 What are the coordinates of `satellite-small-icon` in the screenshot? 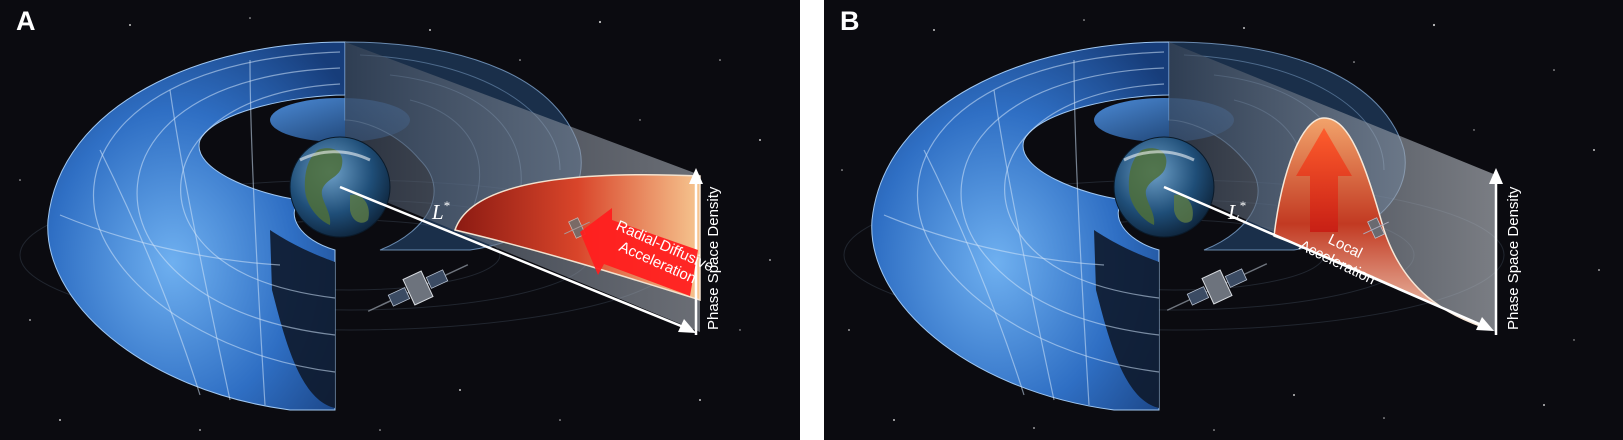 It's located at (1376, 228).